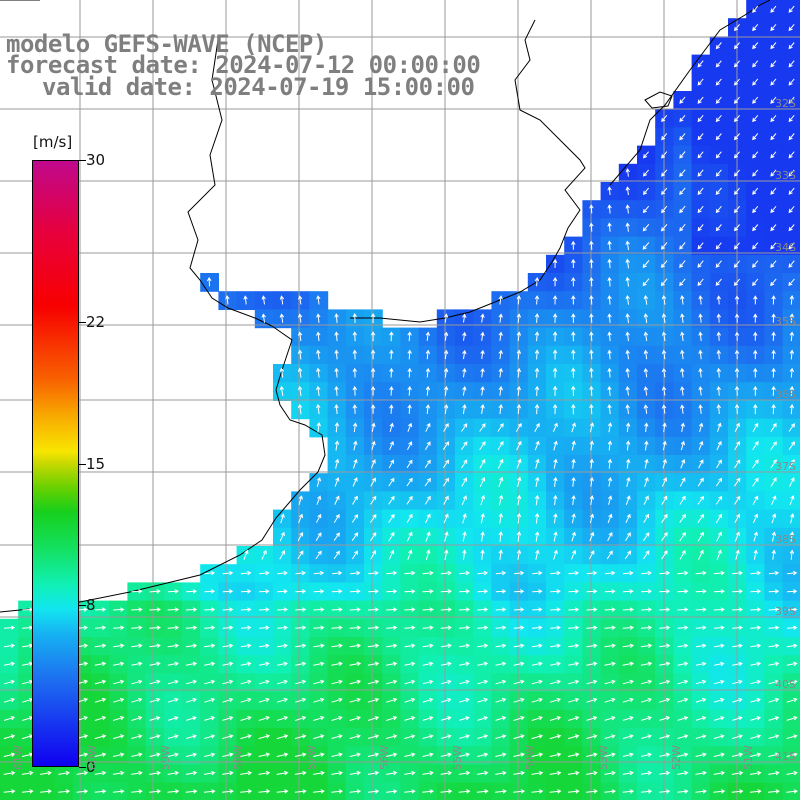 This screenshot has width=800, height=800. Describe the element at coordinates (82, 322) in the screenshot. I see `colorbar-tick-mark` at that location.